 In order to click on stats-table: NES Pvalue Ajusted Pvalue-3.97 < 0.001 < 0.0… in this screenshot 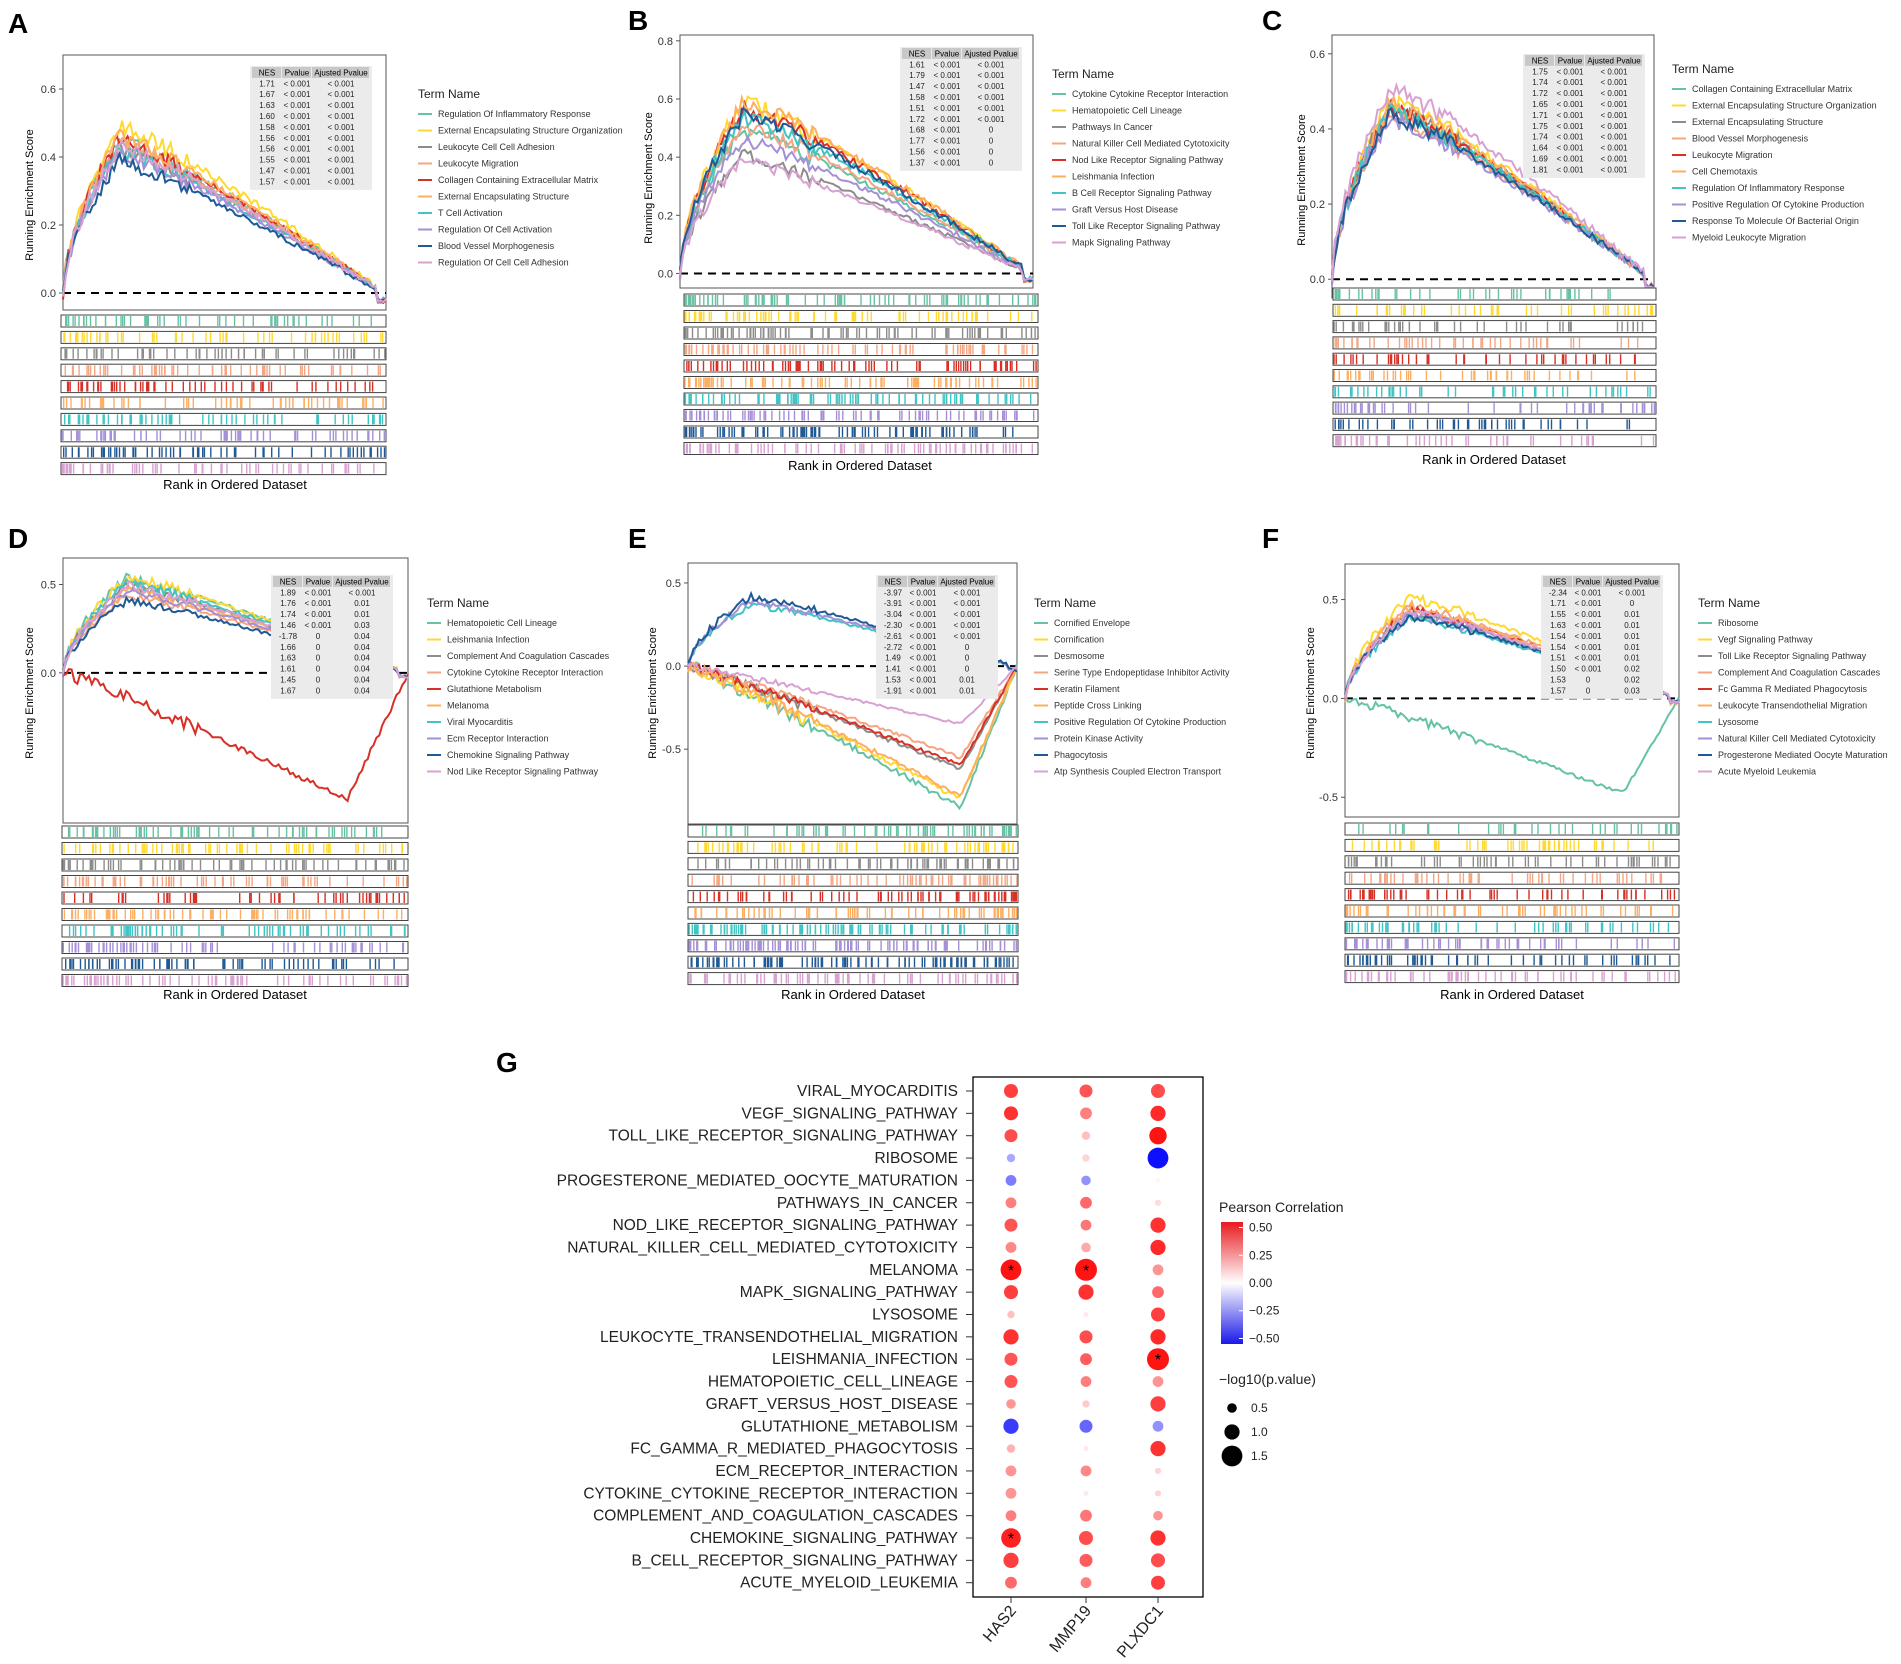, I will do `click(937, 637)`.